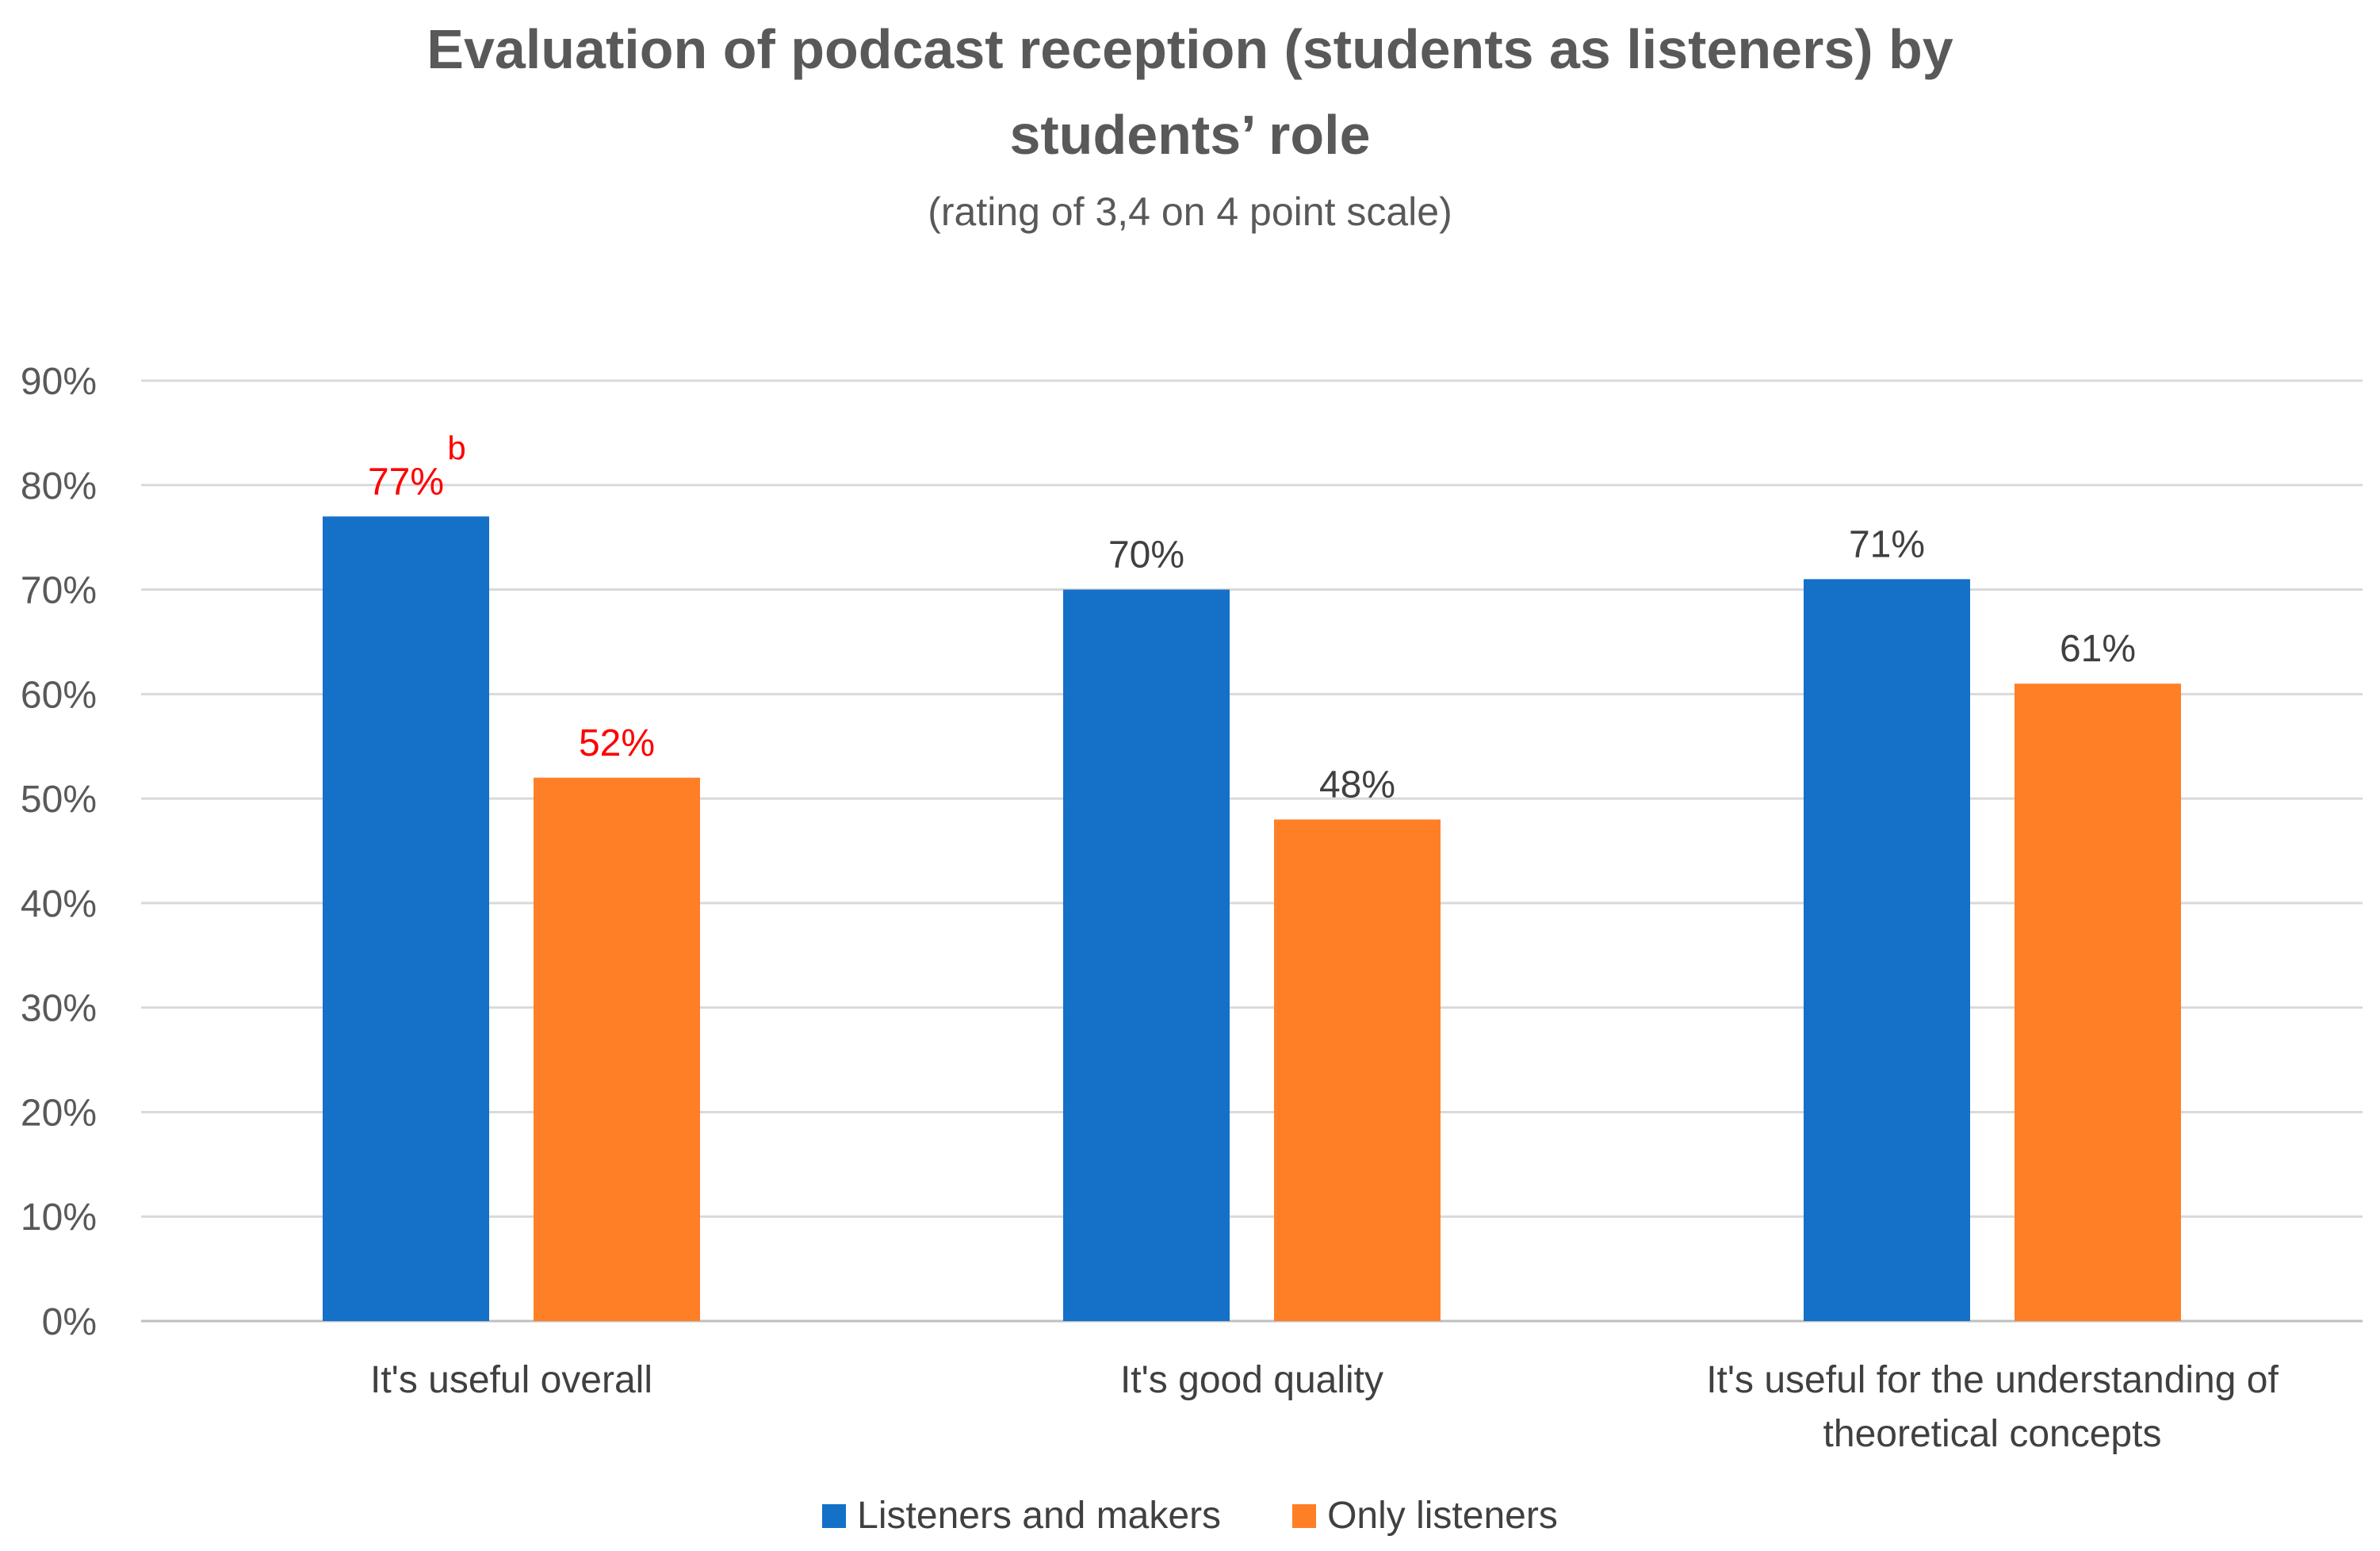 The image size is (2380, 1551). Describe the element at coordinates (1190, 212) in the screenshot. I see `chart-subtitle: (rating of 3,4 on 4 point scale)` at that location.